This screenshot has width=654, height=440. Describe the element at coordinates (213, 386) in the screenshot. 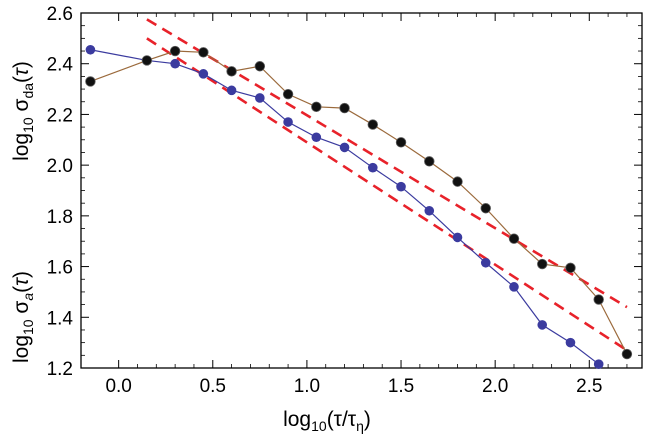

I see `x-tick-label: 0.5` at that location.